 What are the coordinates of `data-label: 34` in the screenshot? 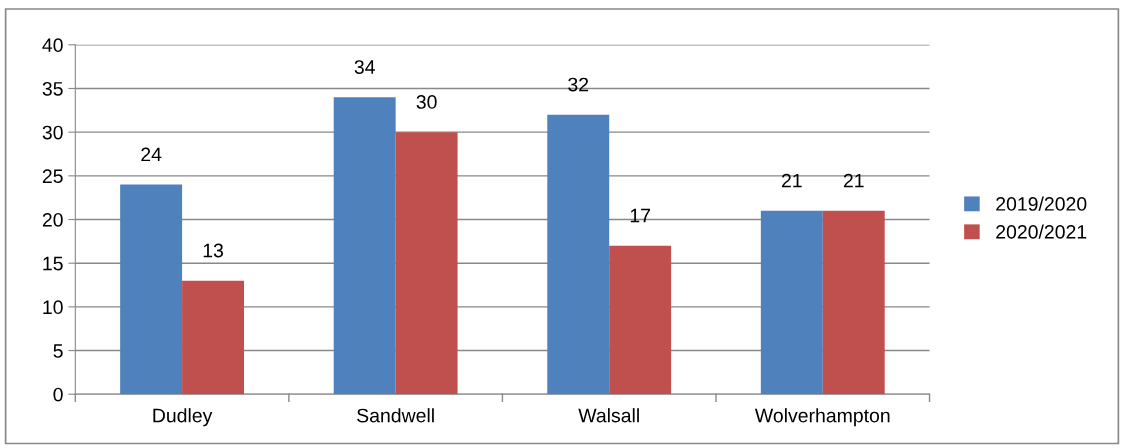 It's located at (364, 67).